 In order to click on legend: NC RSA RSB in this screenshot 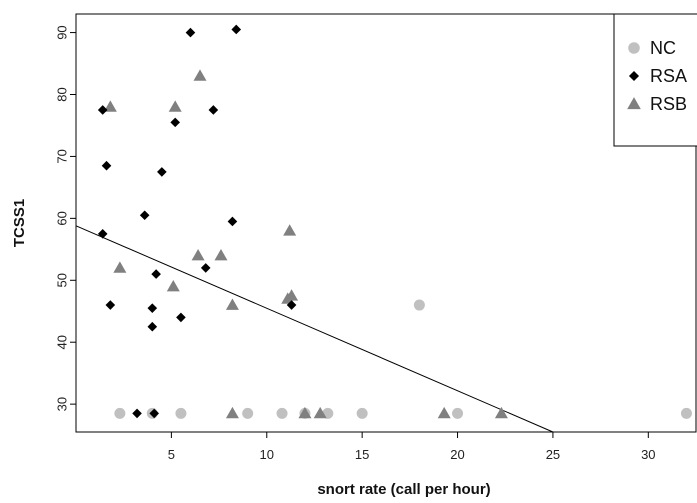, I will do `click(655, 80)`.